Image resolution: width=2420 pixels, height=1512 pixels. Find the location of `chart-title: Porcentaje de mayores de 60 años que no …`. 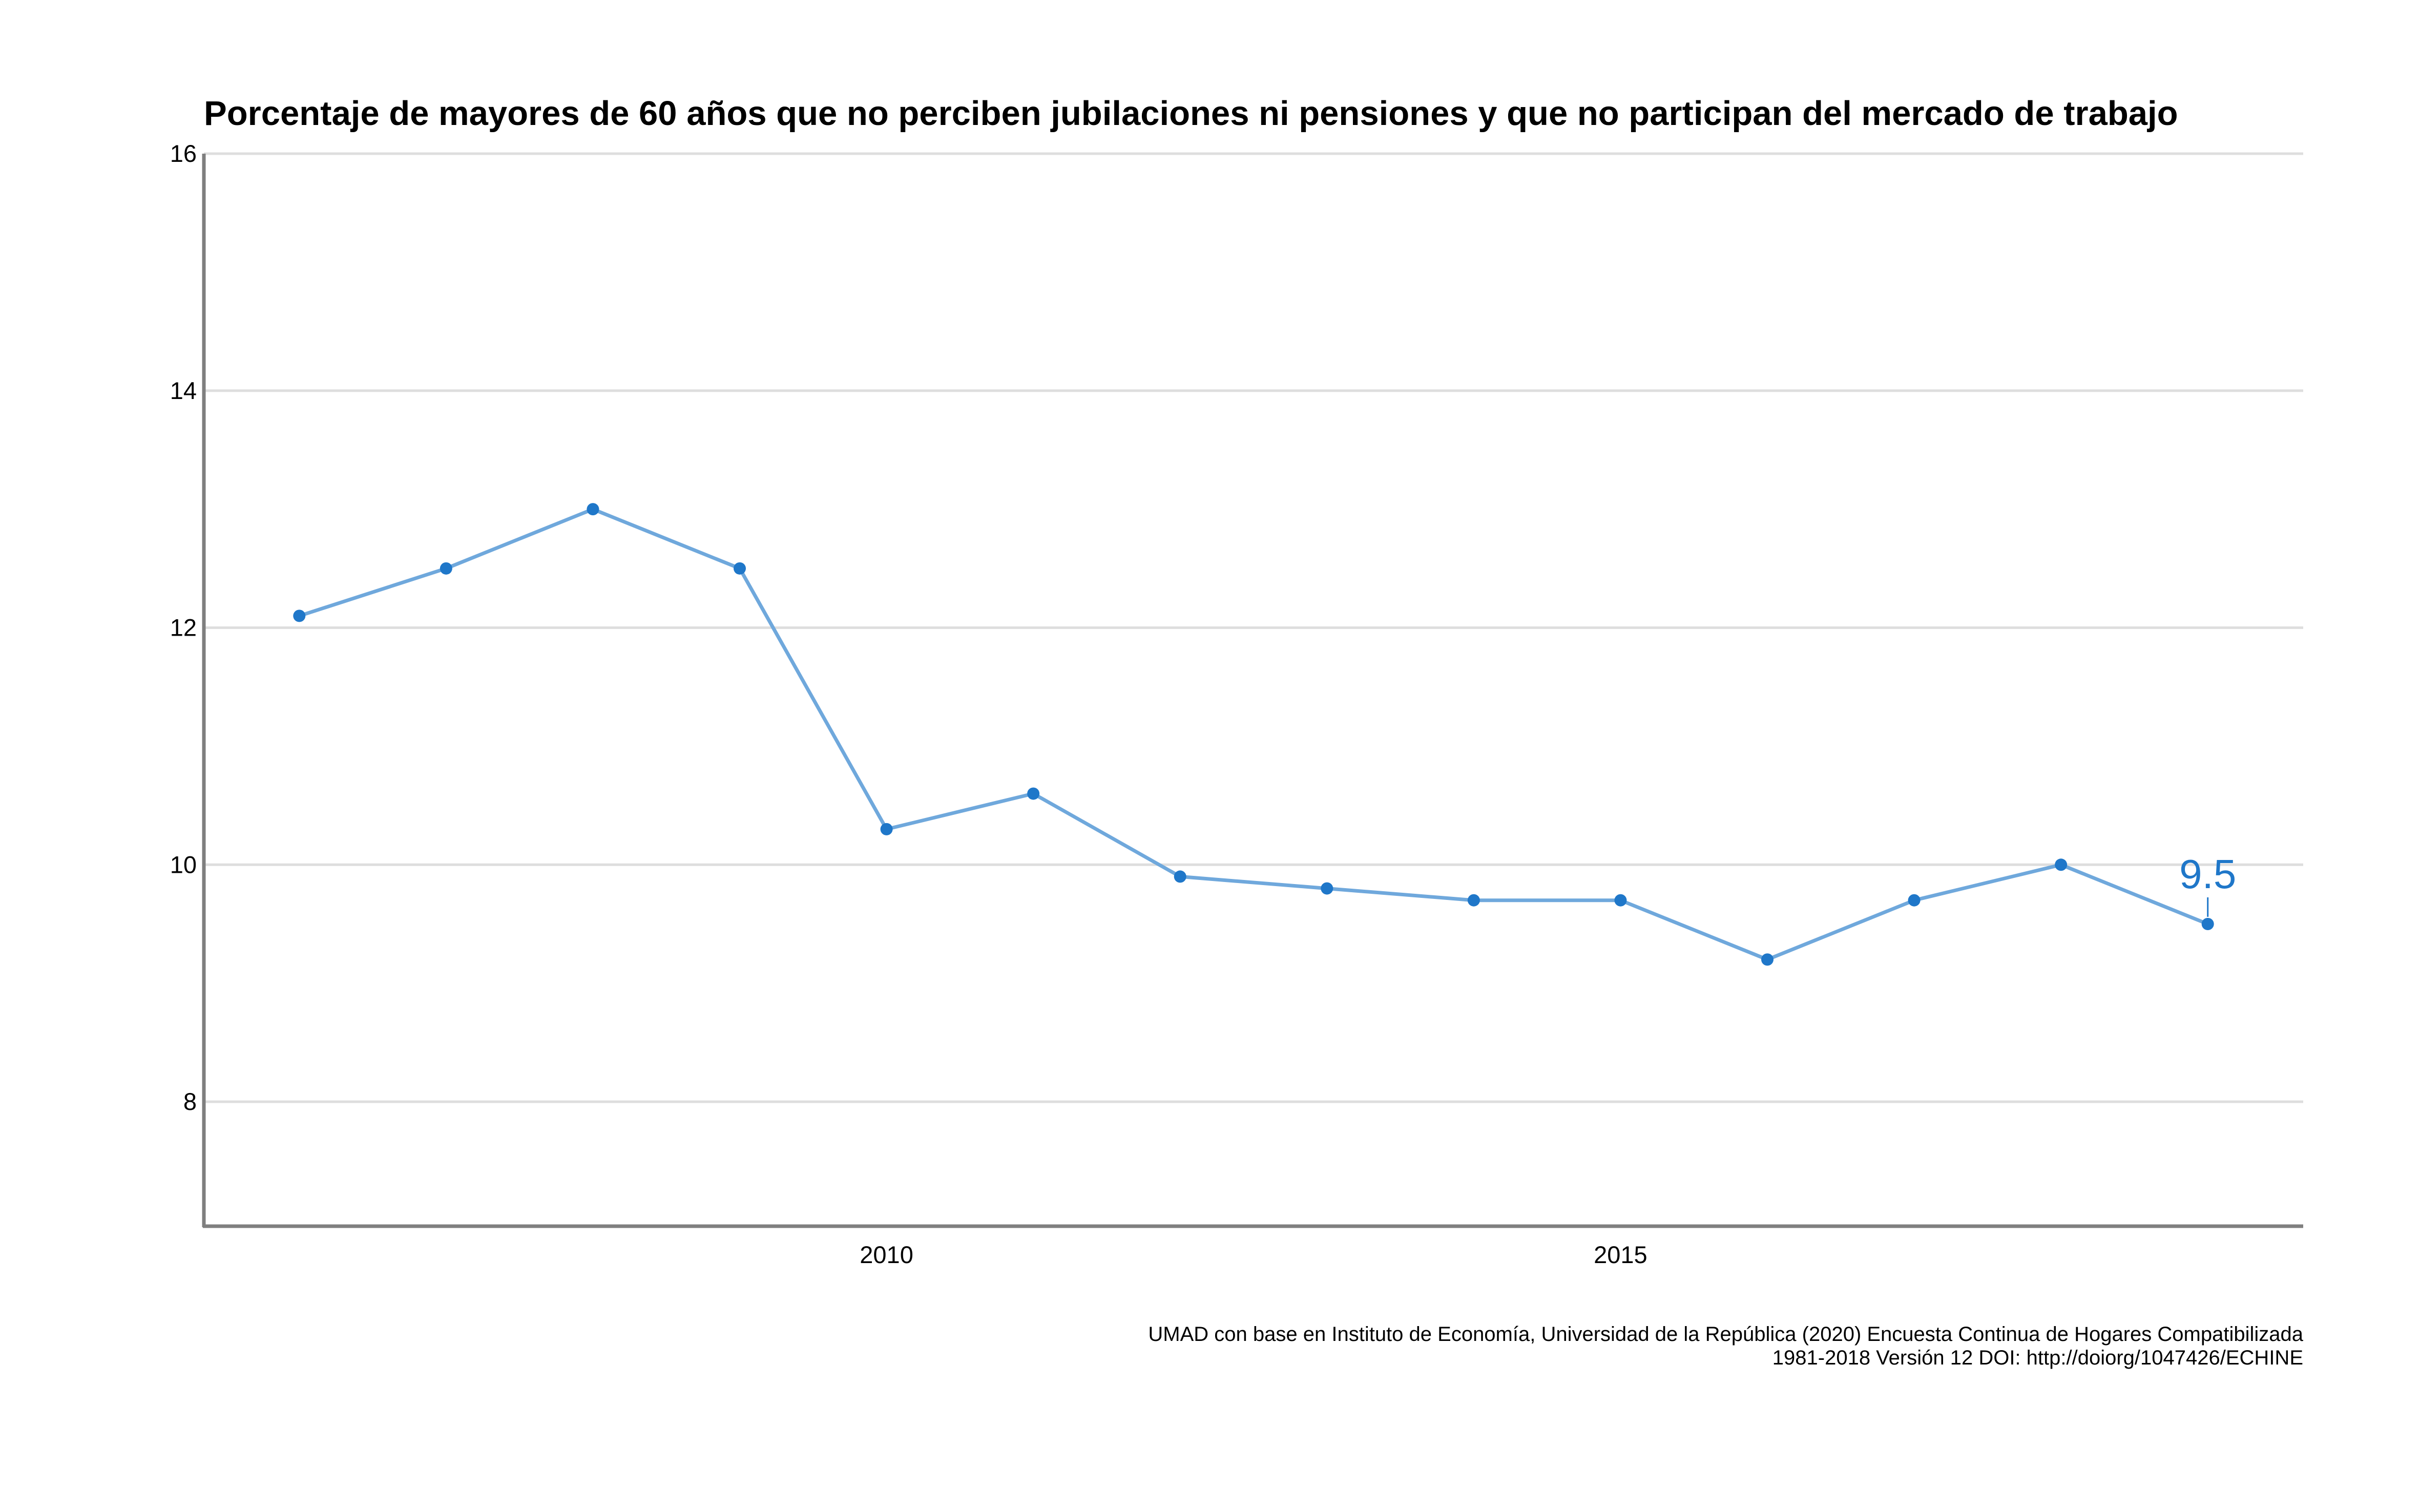

chart-title: Porcentaje de mayores de 60 años que no … is located at coordinates (1191, 113).